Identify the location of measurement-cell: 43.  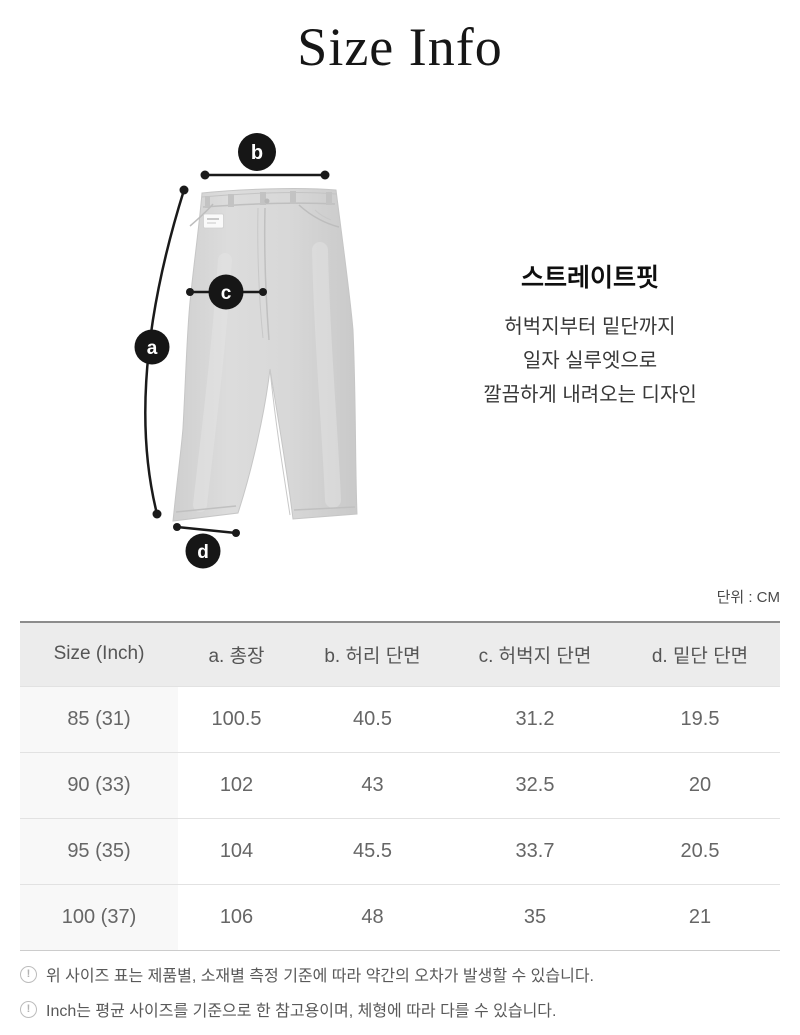
(372, 784).